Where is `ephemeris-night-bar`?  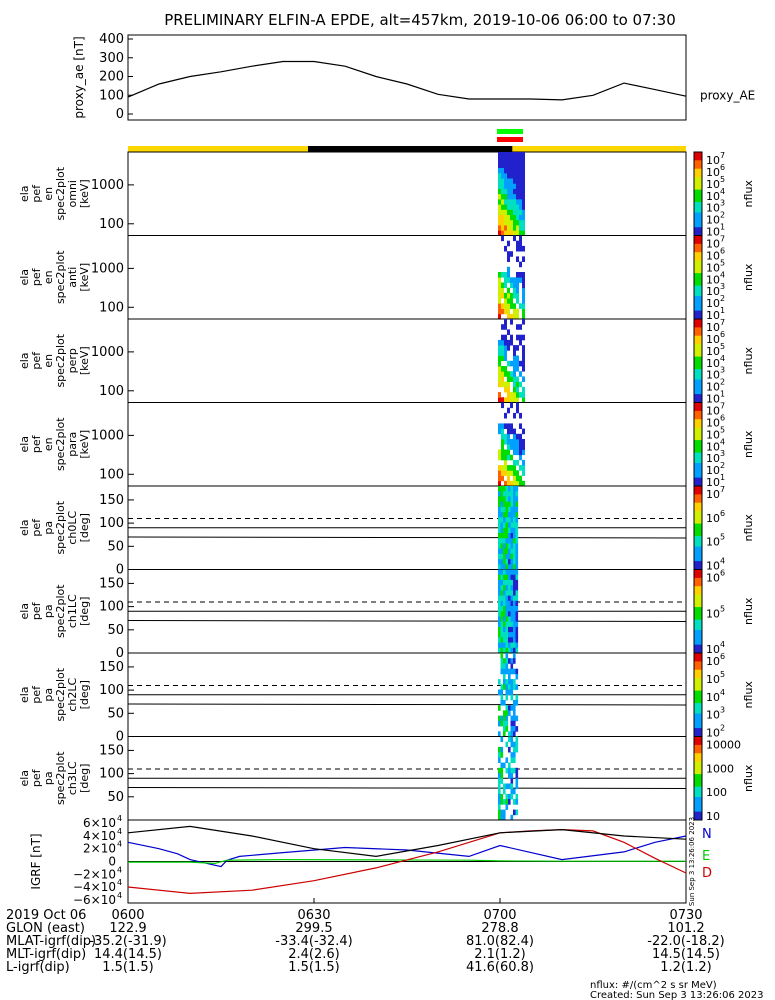 ephemeris-night-bar is located at coordinates (410, 149).